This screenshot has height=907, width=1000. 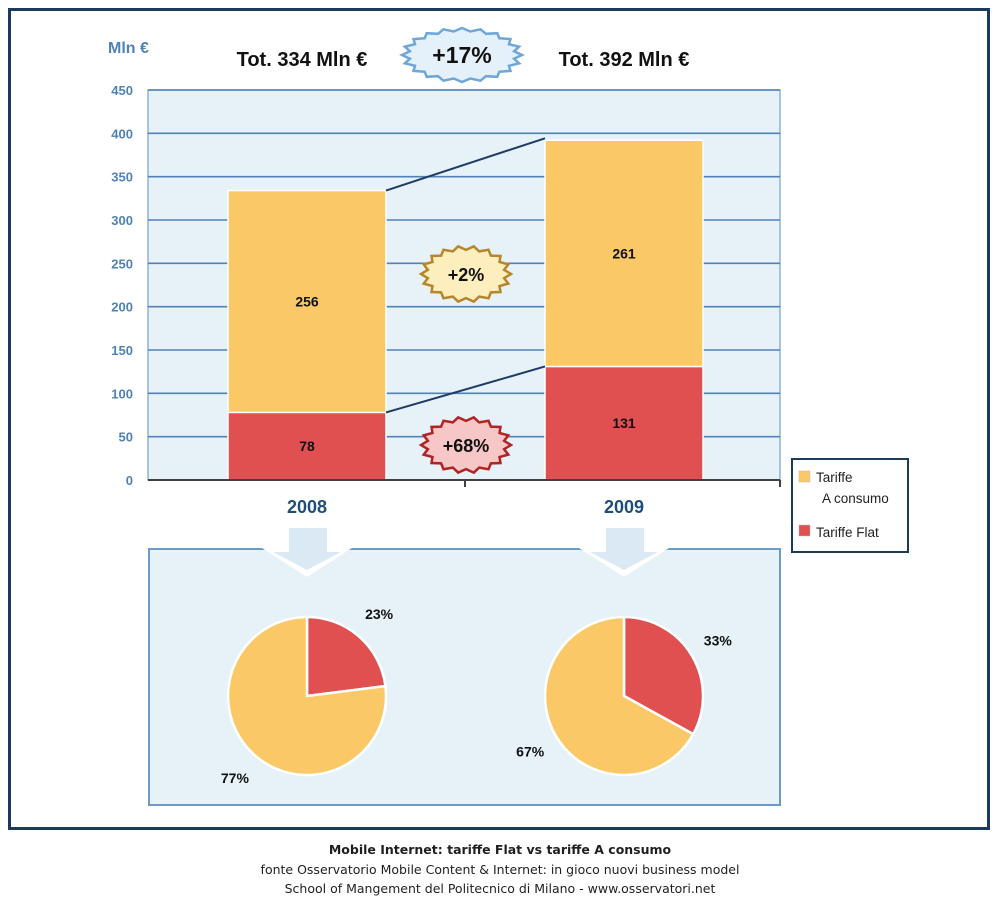 I want to click on legend-label-consumo-line2: A consumo, so click(x=855, y=498).